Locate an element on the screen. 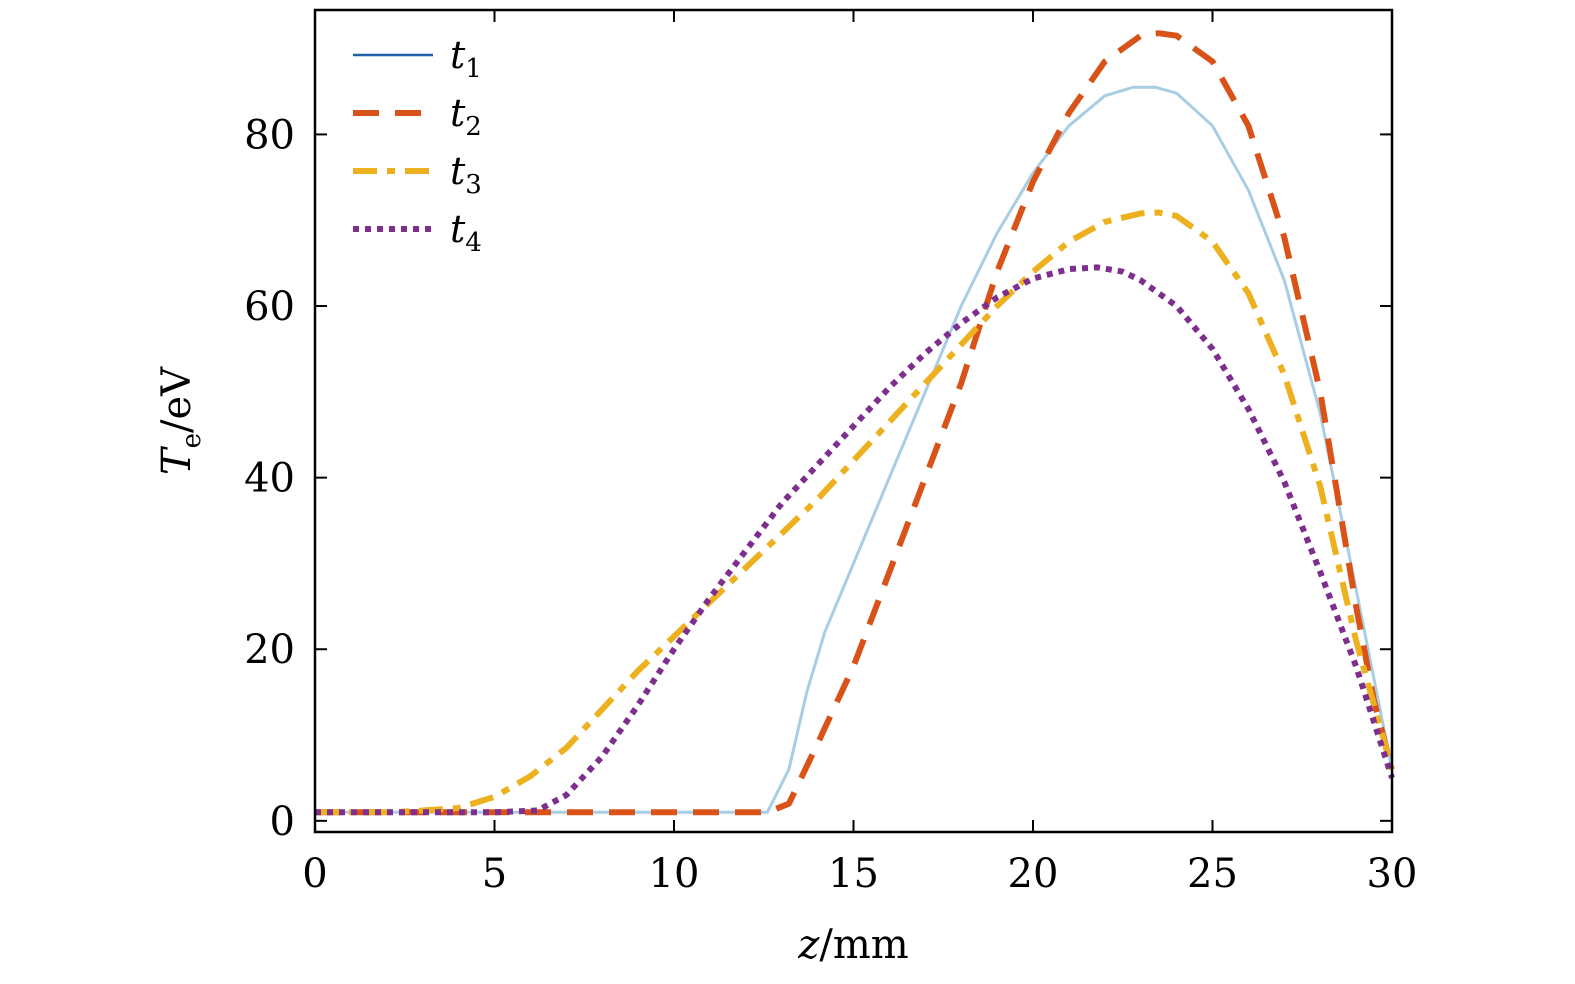 The width and height of the screenshot is (1575, 984). y-tick-label: 40 is located at coordinates (269, 479).